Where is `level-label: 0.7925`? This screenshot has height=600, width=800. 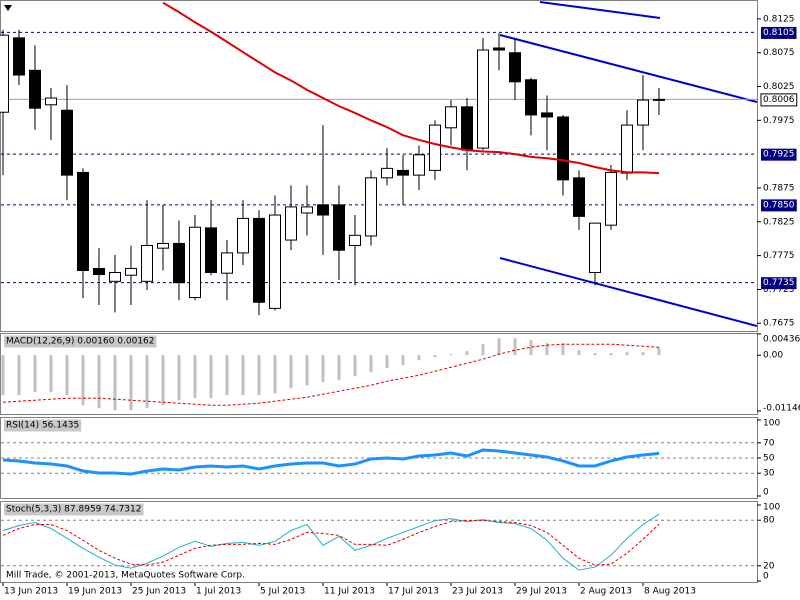
level-label: 0.7925 is located at coordinates (779, 155).